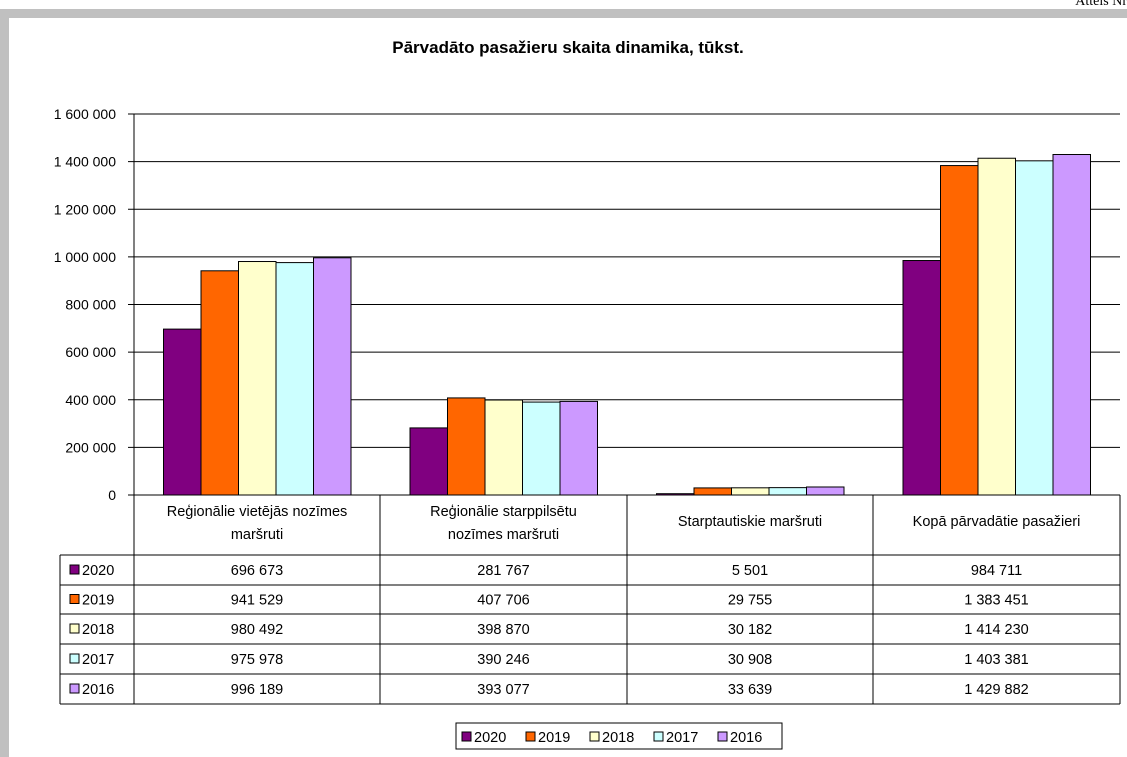 The width and height of the screenshot is (1127, 757). I want to click on y-tick-label: 600 000, so click(90, 352).